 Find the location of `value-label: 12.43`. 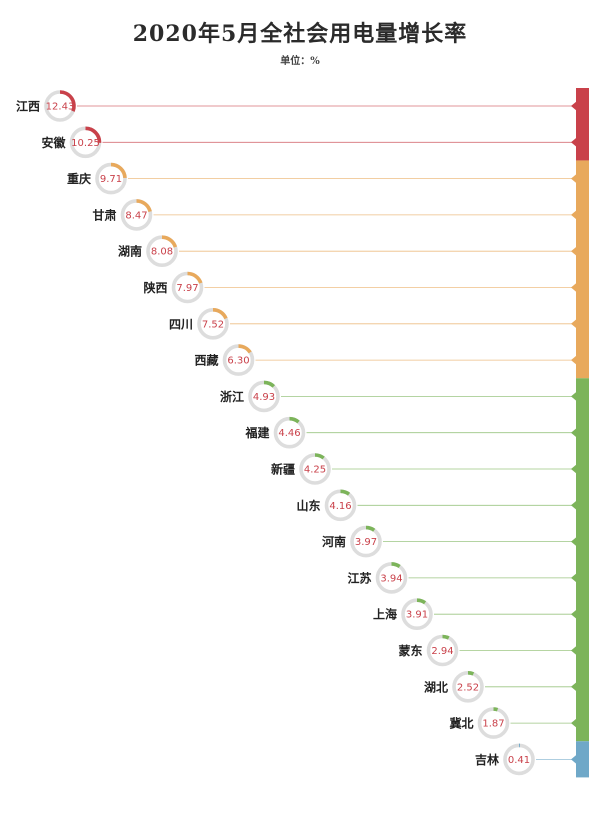

value-label: 12.43 is located at coordinates (60, 107).